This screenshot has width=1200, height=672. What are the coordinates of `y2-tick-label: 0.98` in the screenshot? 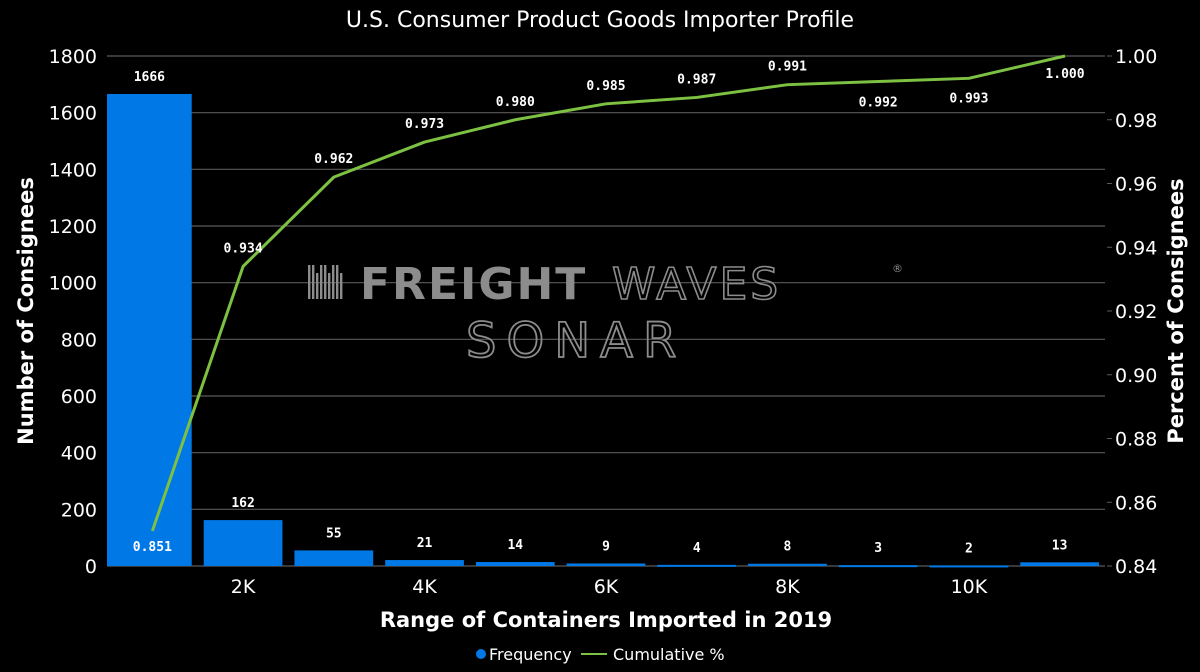 It's located at (1136, 121).